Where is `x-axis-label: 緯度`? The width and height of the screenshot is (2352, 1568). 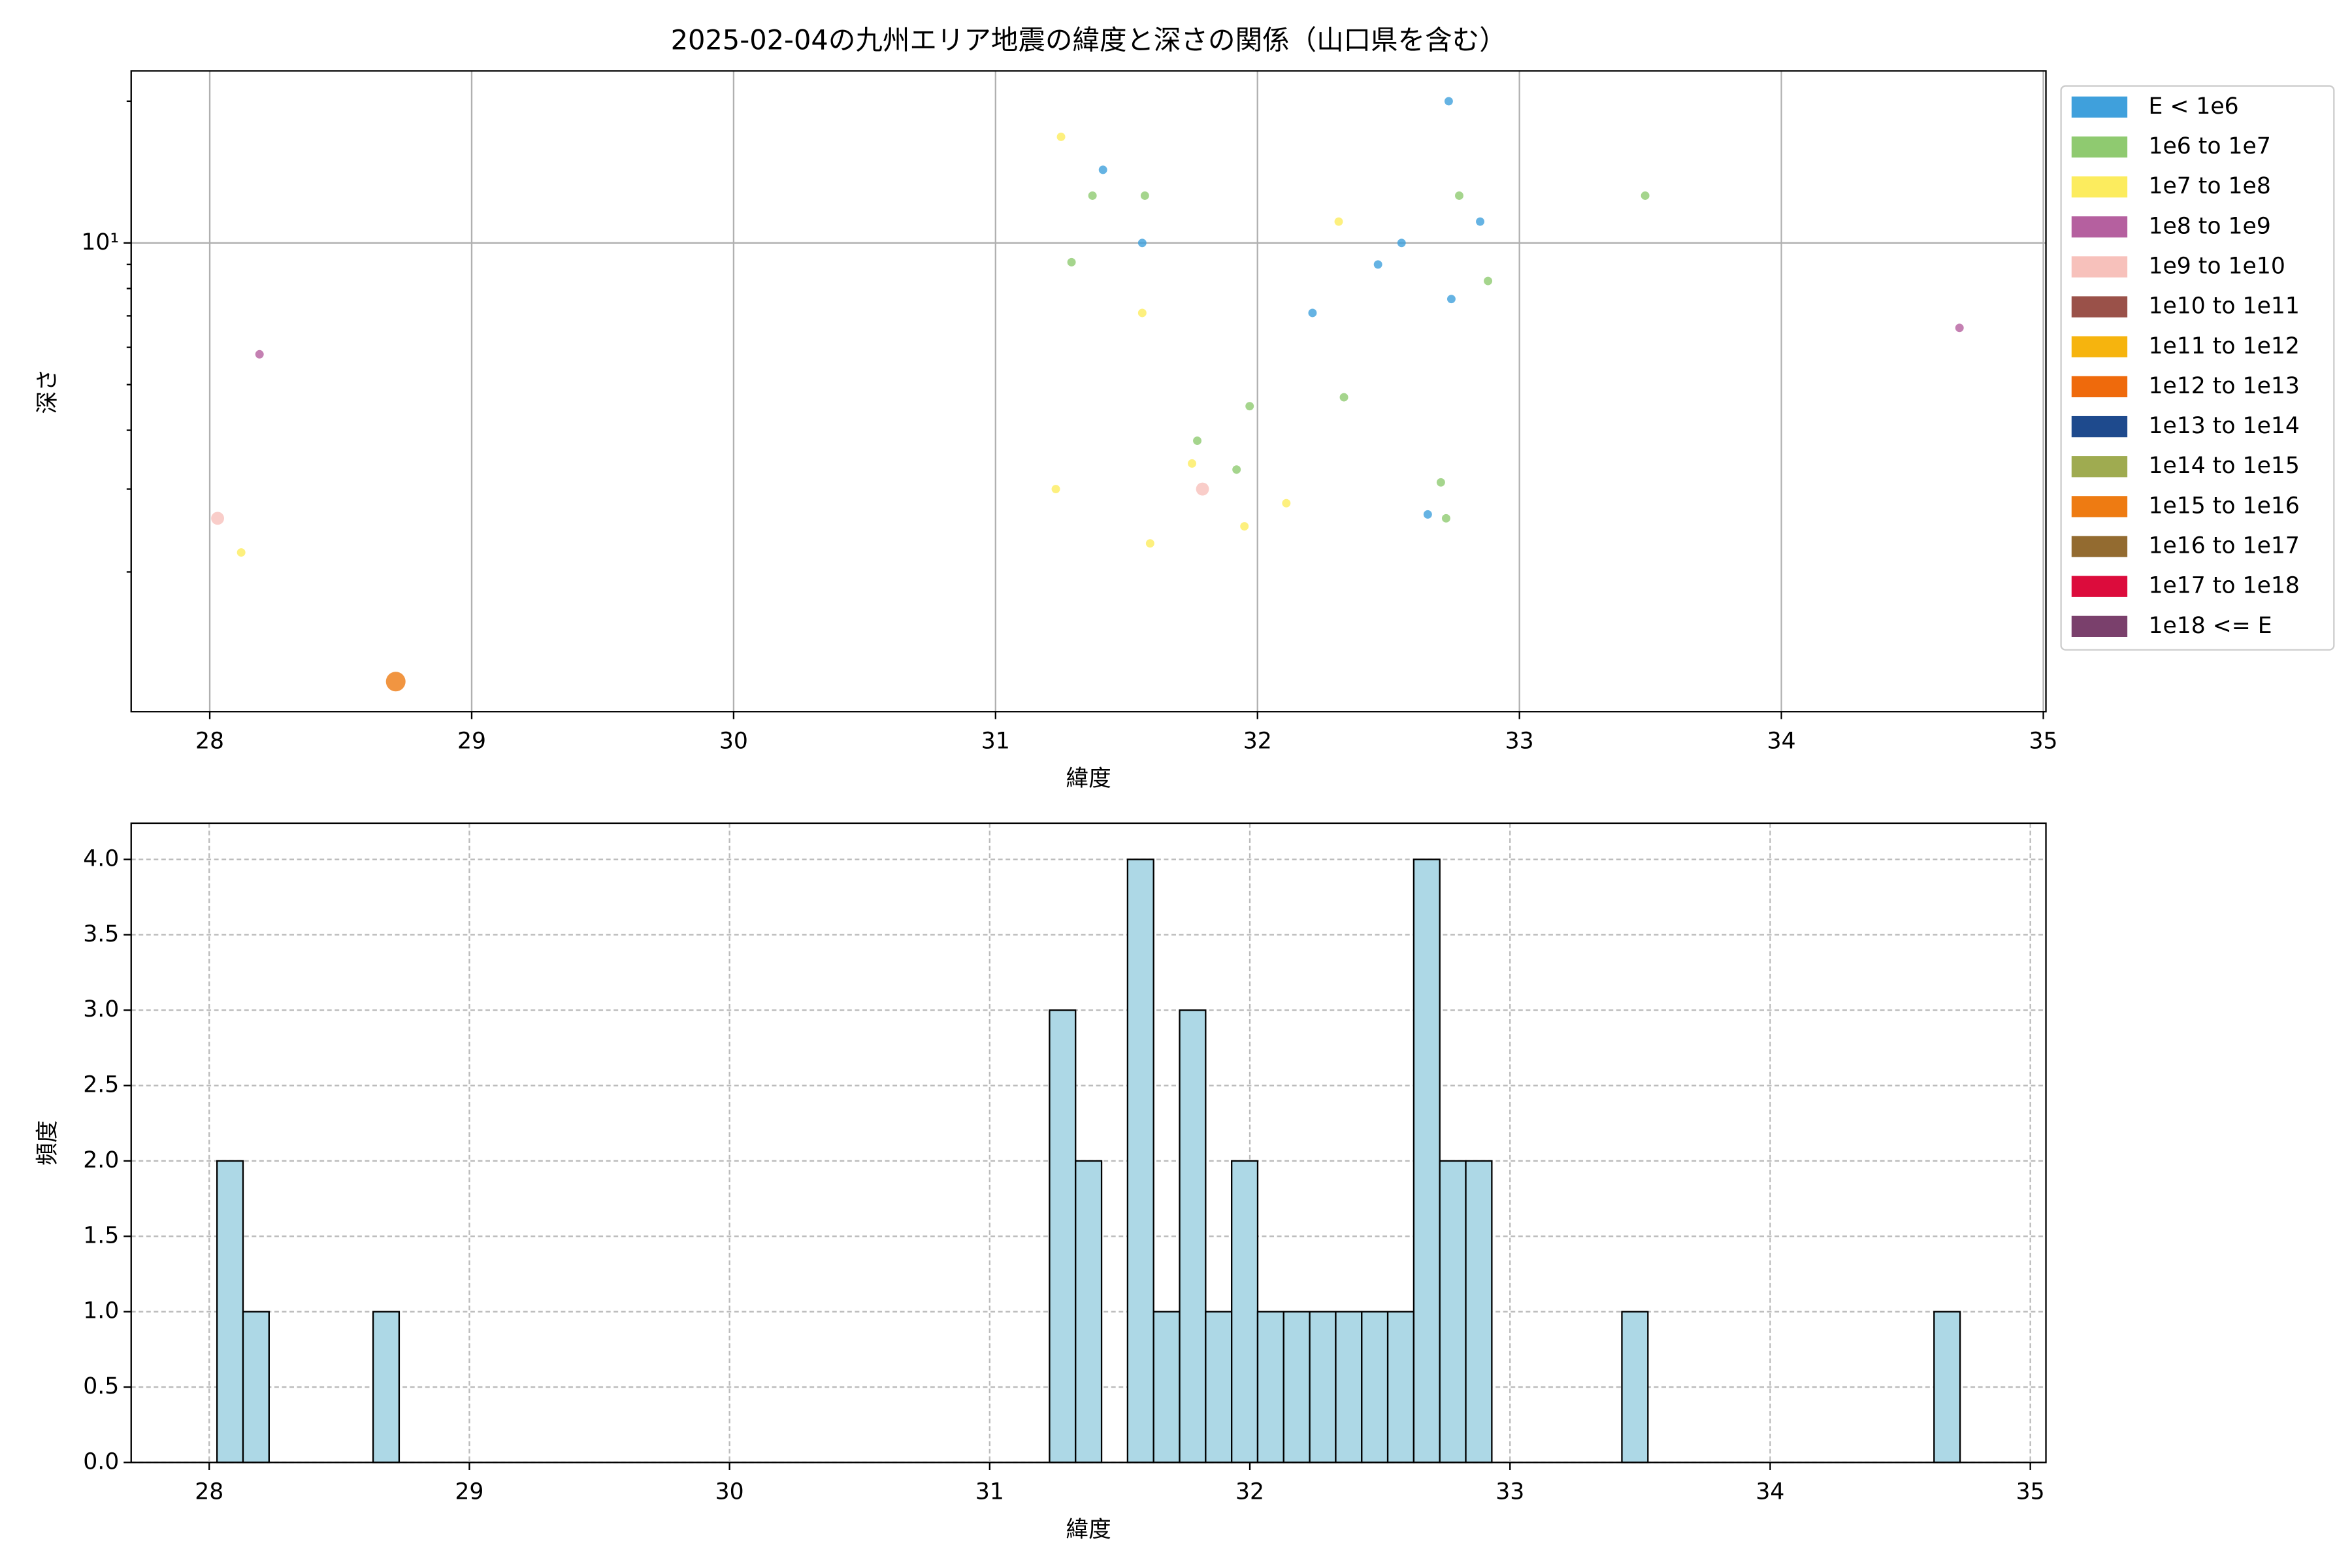 x-axis-label: 緯度 is located at coordinates (1088, 1529).